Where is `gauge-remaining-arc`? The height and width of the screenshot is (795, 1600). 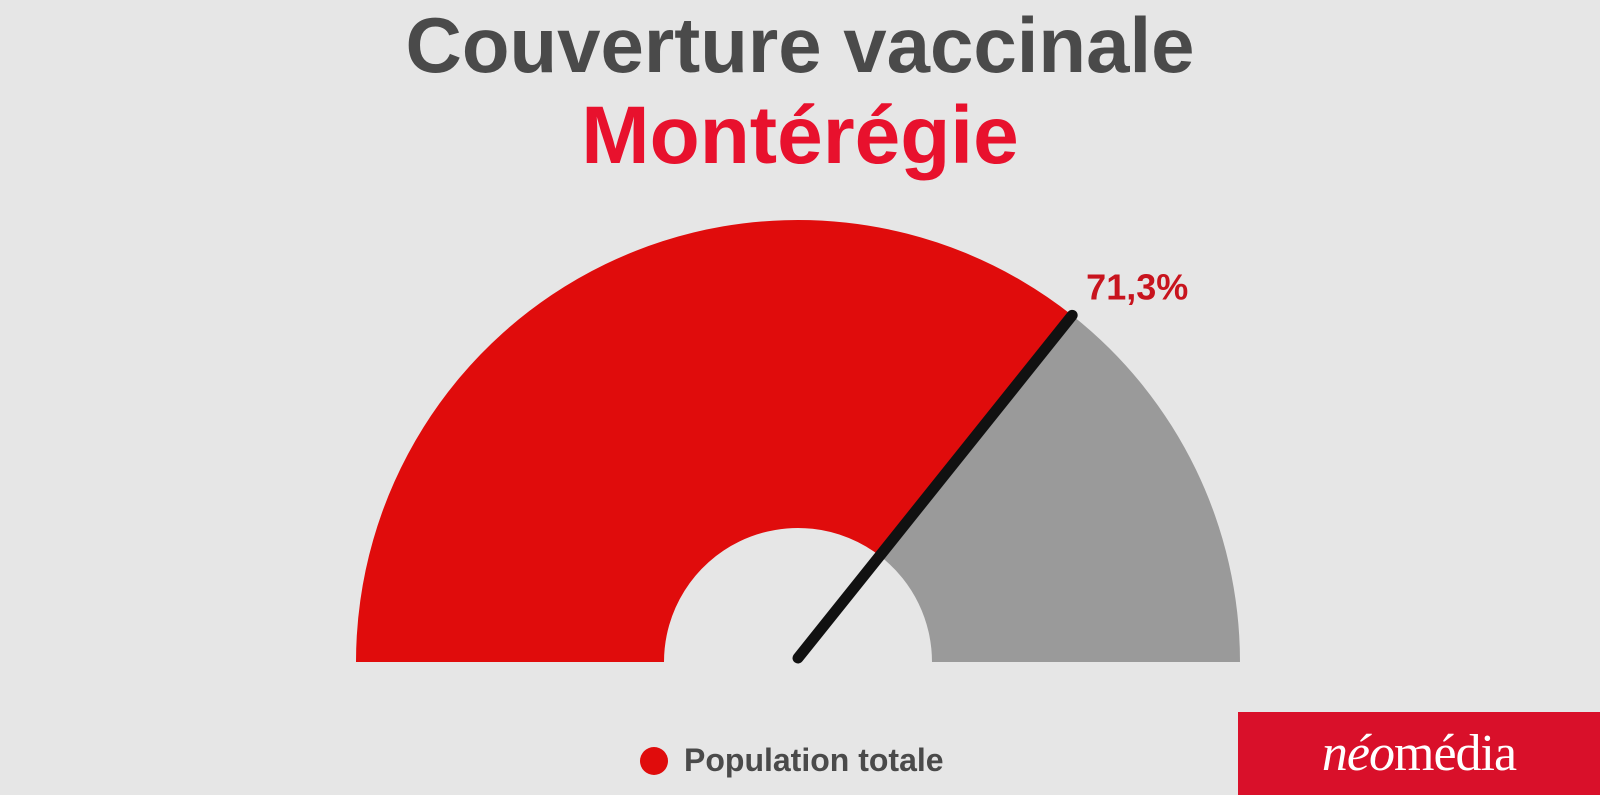 gauge-remaining-arc is located at coordinates (1060, 488).